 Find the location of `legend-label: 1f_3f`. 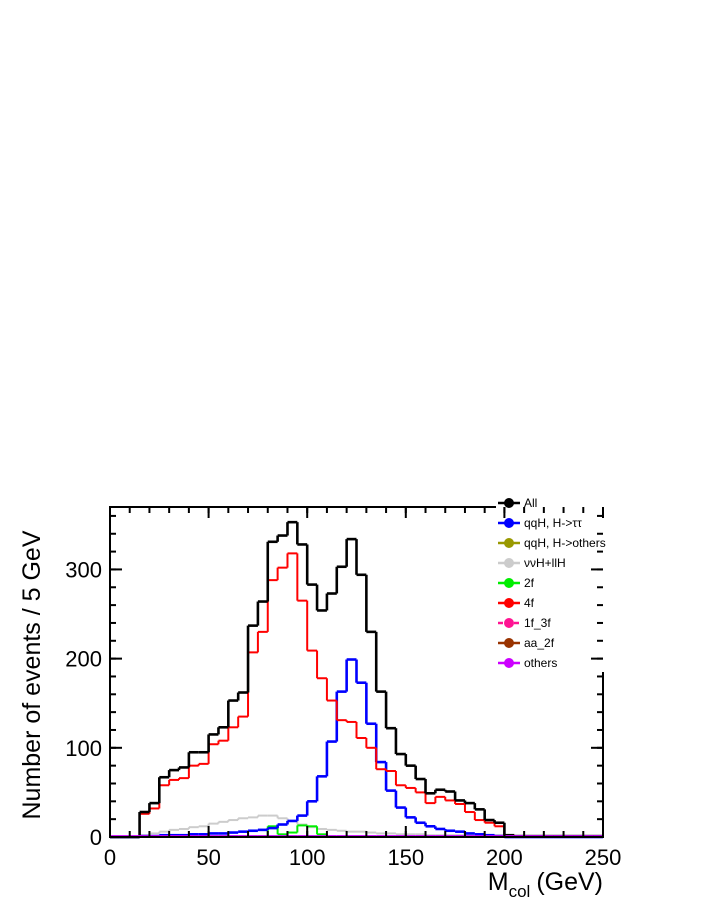

legend-label: 1f_3f is located at coordinates (537, 623).